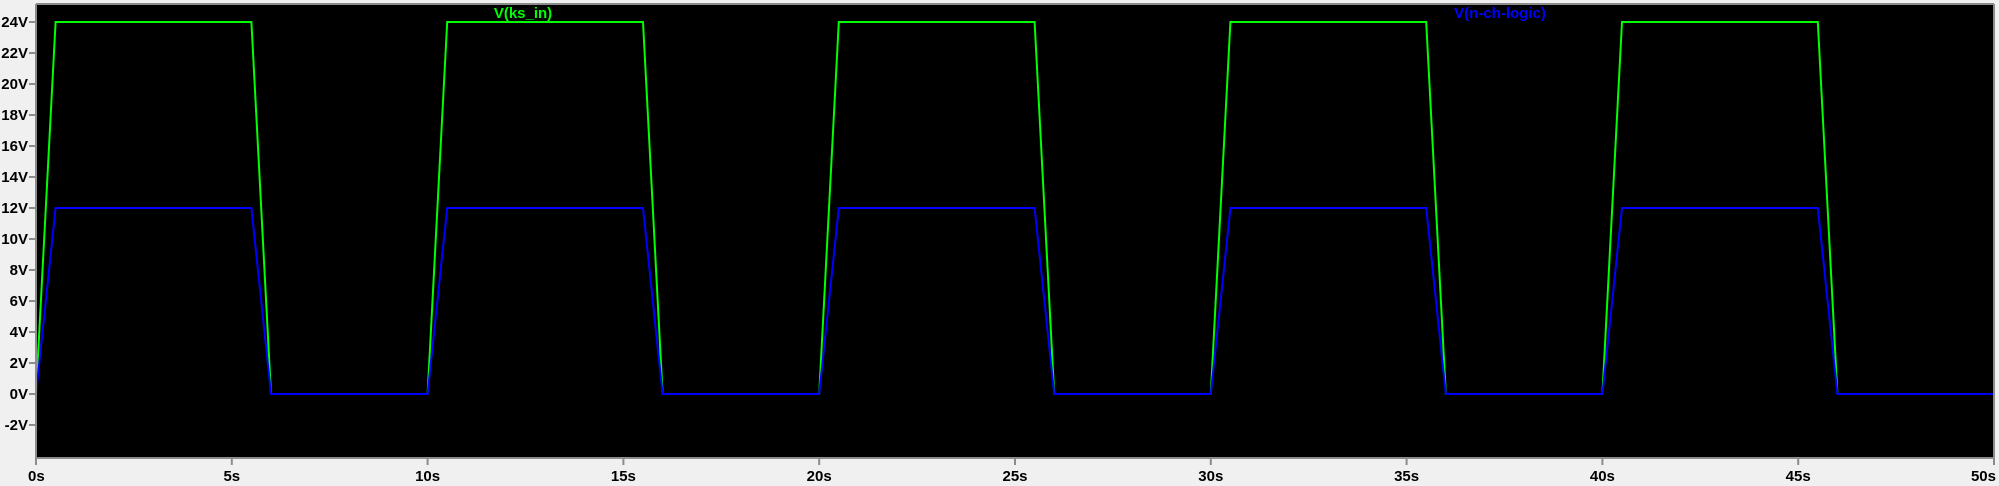 The width and height of the screenshot is (1999, 486). Describe the element at coordinates (19, 394) in the screenshot. I see `y-tick-label: 0V` at that location.